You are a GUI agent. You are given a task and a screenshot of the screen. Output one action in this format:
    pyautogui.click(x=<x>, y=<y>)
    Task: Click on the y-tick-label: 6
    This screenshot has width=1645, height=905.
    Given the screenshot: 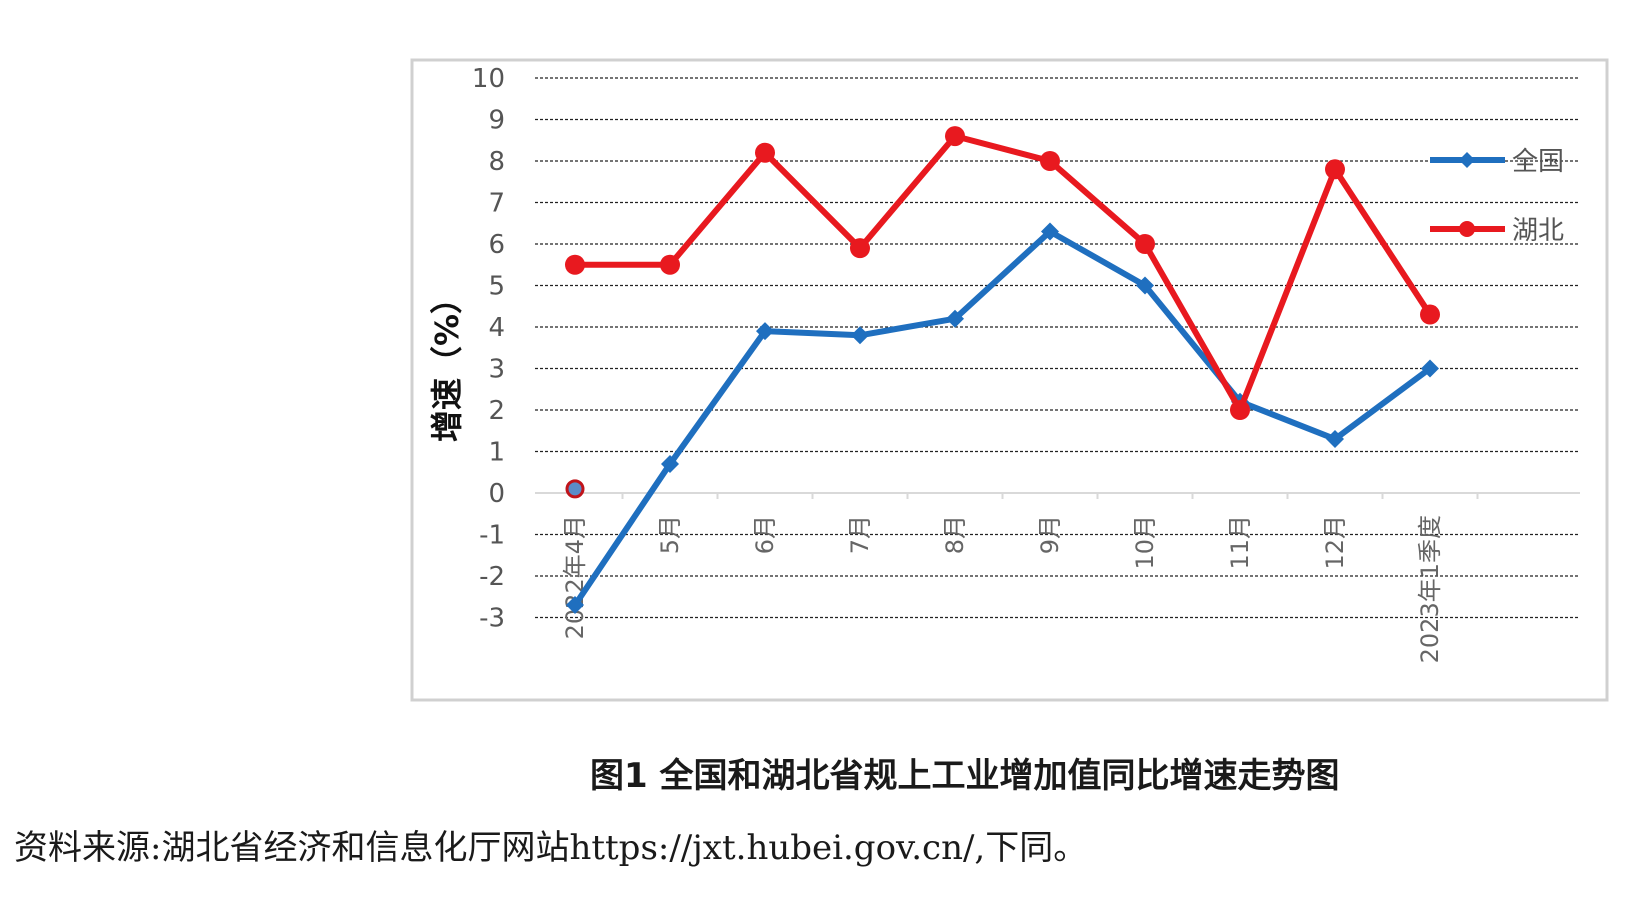 What is the action you would take?
    pyautogui.click(x=496, y=245)
    